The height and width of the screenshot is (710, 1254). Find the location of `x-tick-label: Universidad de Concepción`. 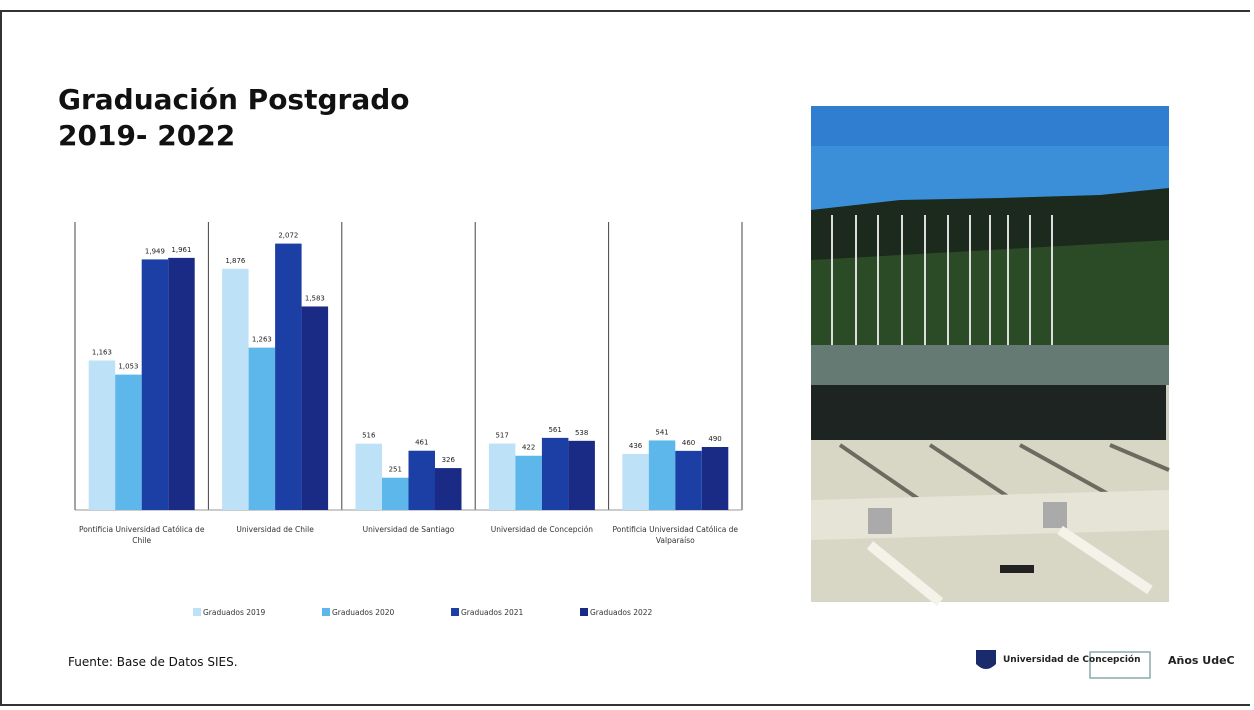

x-tick-label: Universidad de Concepción is located at coordinates (542, 529).